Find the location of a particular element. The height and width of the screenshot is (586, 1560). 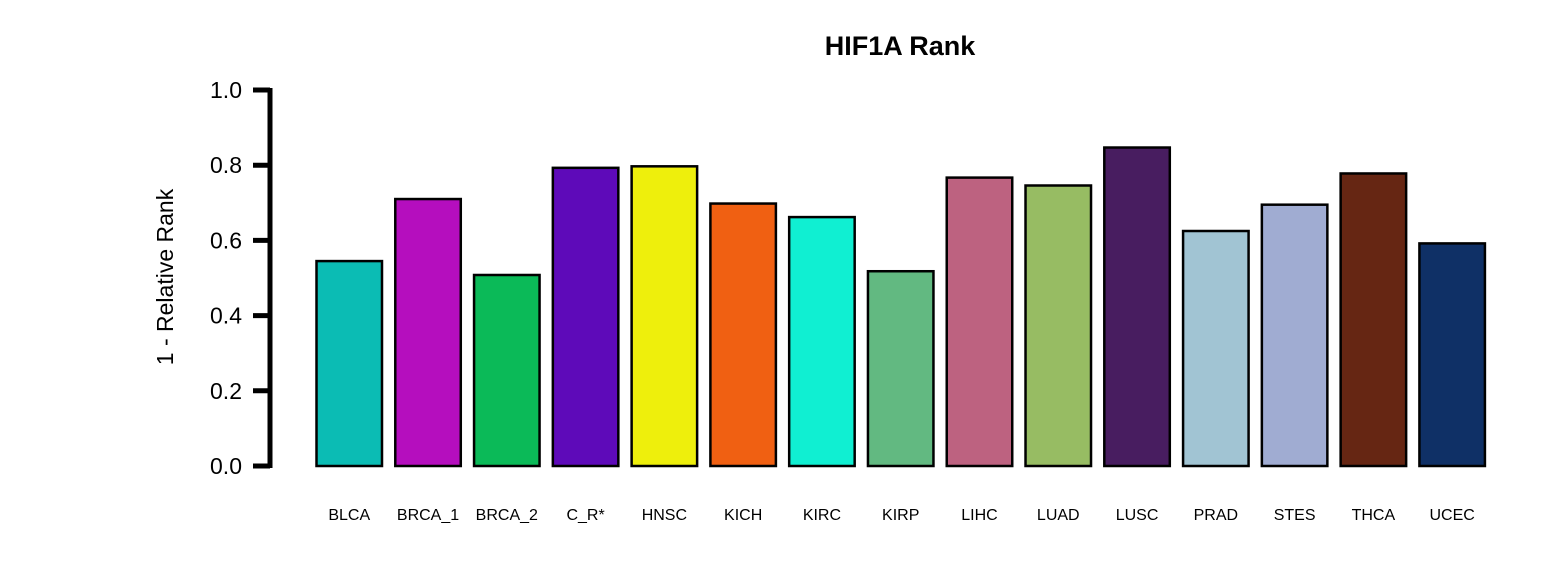

bar-hnsc is located at coordinates (664, 316).